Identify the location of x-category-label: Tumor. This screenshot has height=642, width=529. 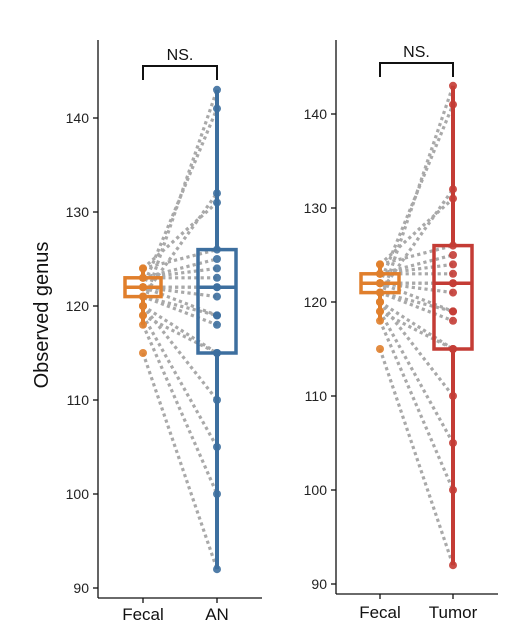
(453, 612).